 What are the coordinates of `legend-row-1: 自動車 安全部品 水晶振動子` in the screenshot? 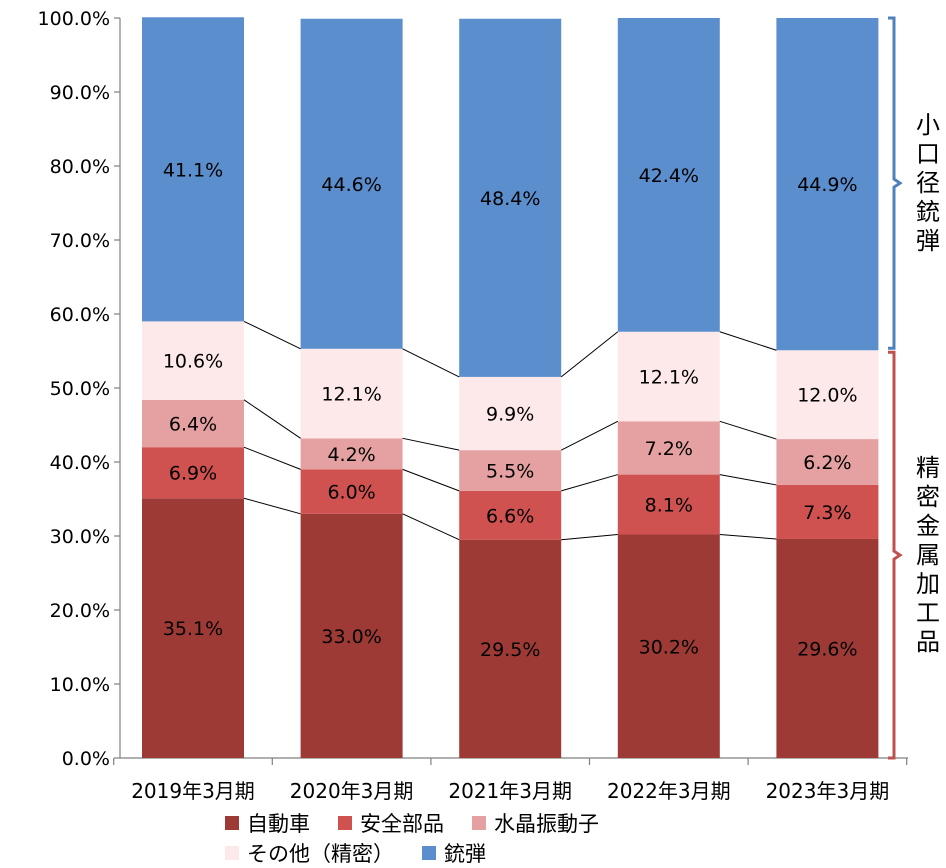 It's located at (525, 823).